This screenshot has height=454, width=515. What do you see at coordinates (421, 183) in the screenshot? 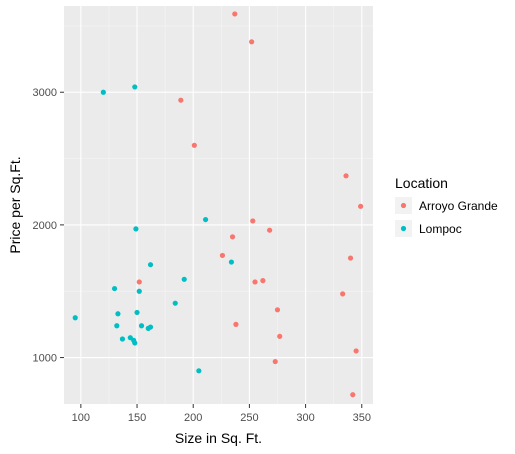
I see `legend-title: Location` at bounding box center [421, 183].